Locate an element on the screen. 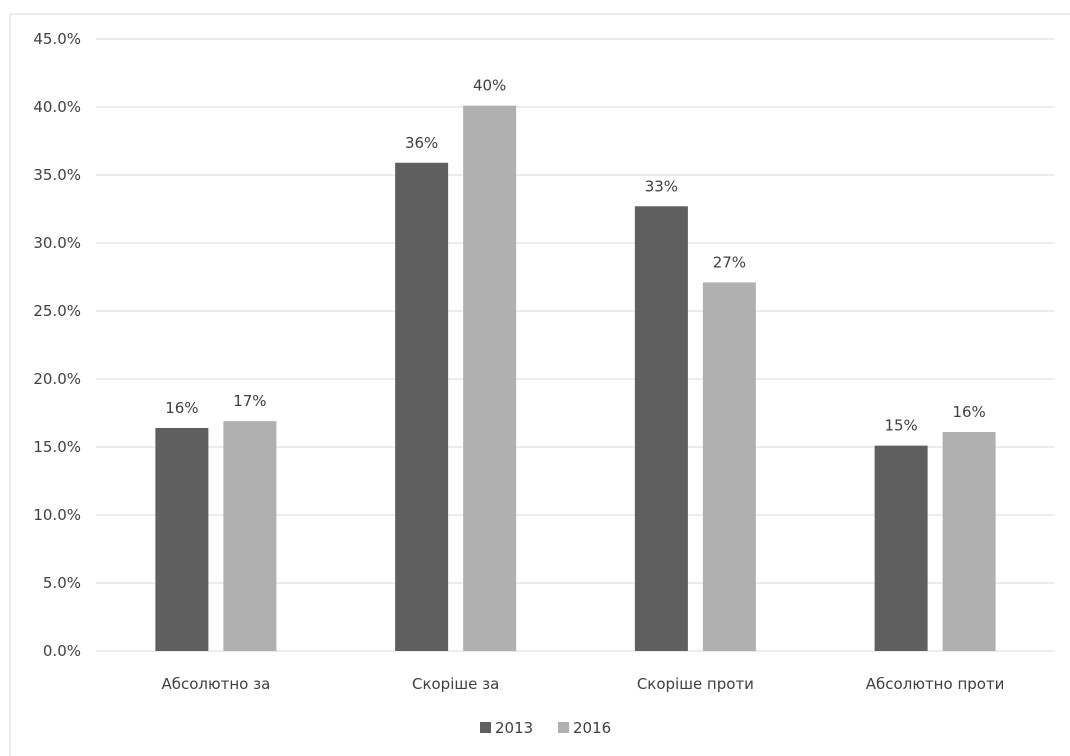 This screenshot has height=756, width=1070. legend-label: 2016 is located at coordinates (592, 728).